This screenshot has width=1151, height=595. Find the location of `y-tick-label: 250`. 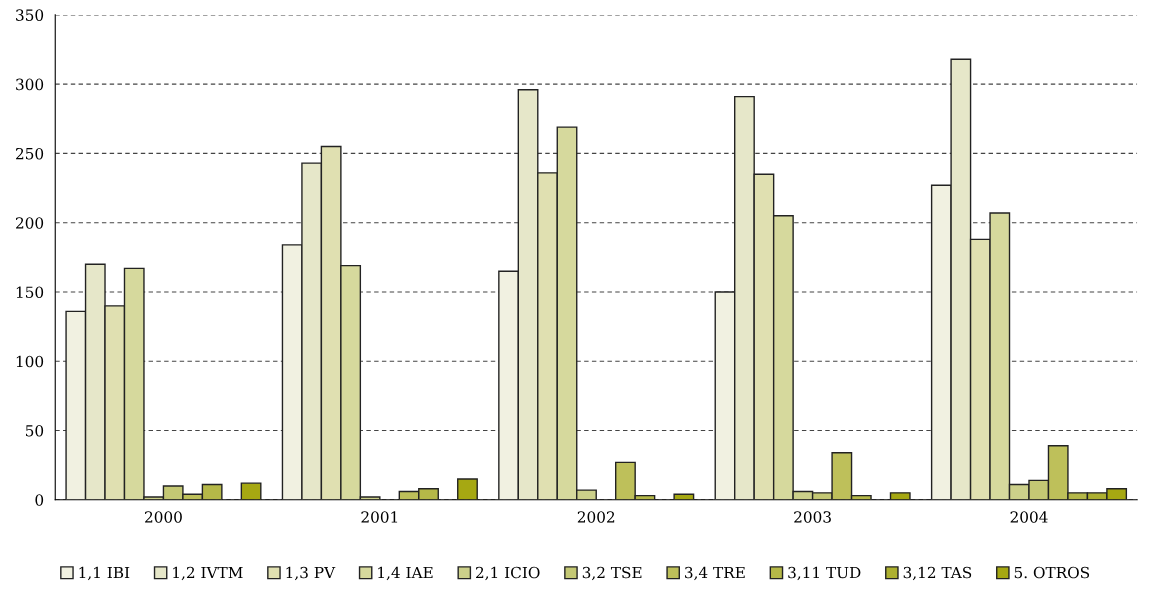

y-tick-label: 250 is located at coordinates (30, 153).